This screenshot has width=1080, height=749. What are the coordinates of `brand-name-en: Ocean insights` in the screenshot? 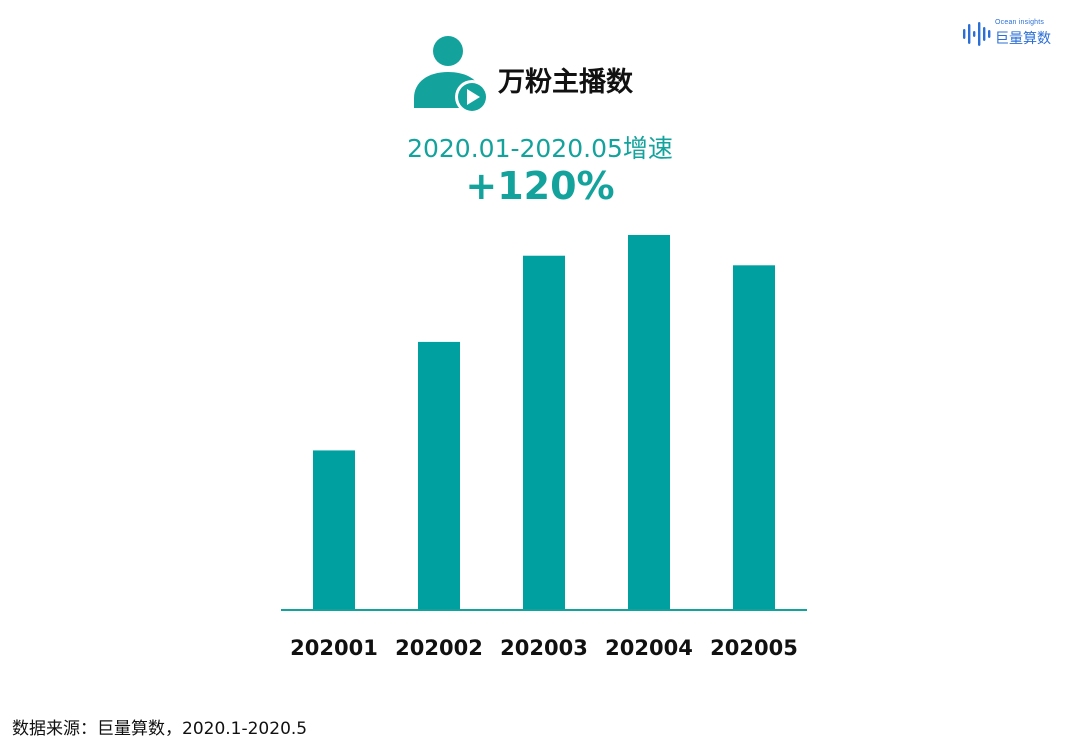 It's located at (1020, 22).